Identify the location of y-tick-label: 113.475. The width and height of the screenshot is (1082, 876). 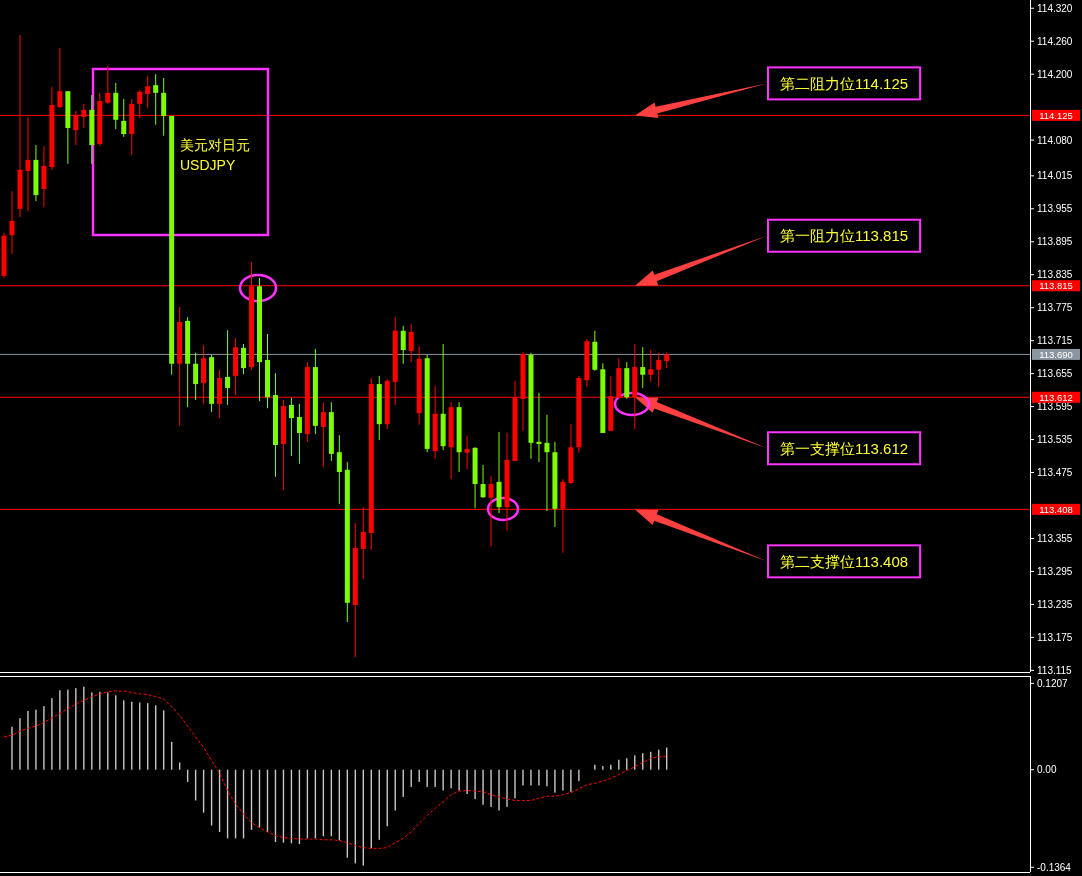
(1055, 473).